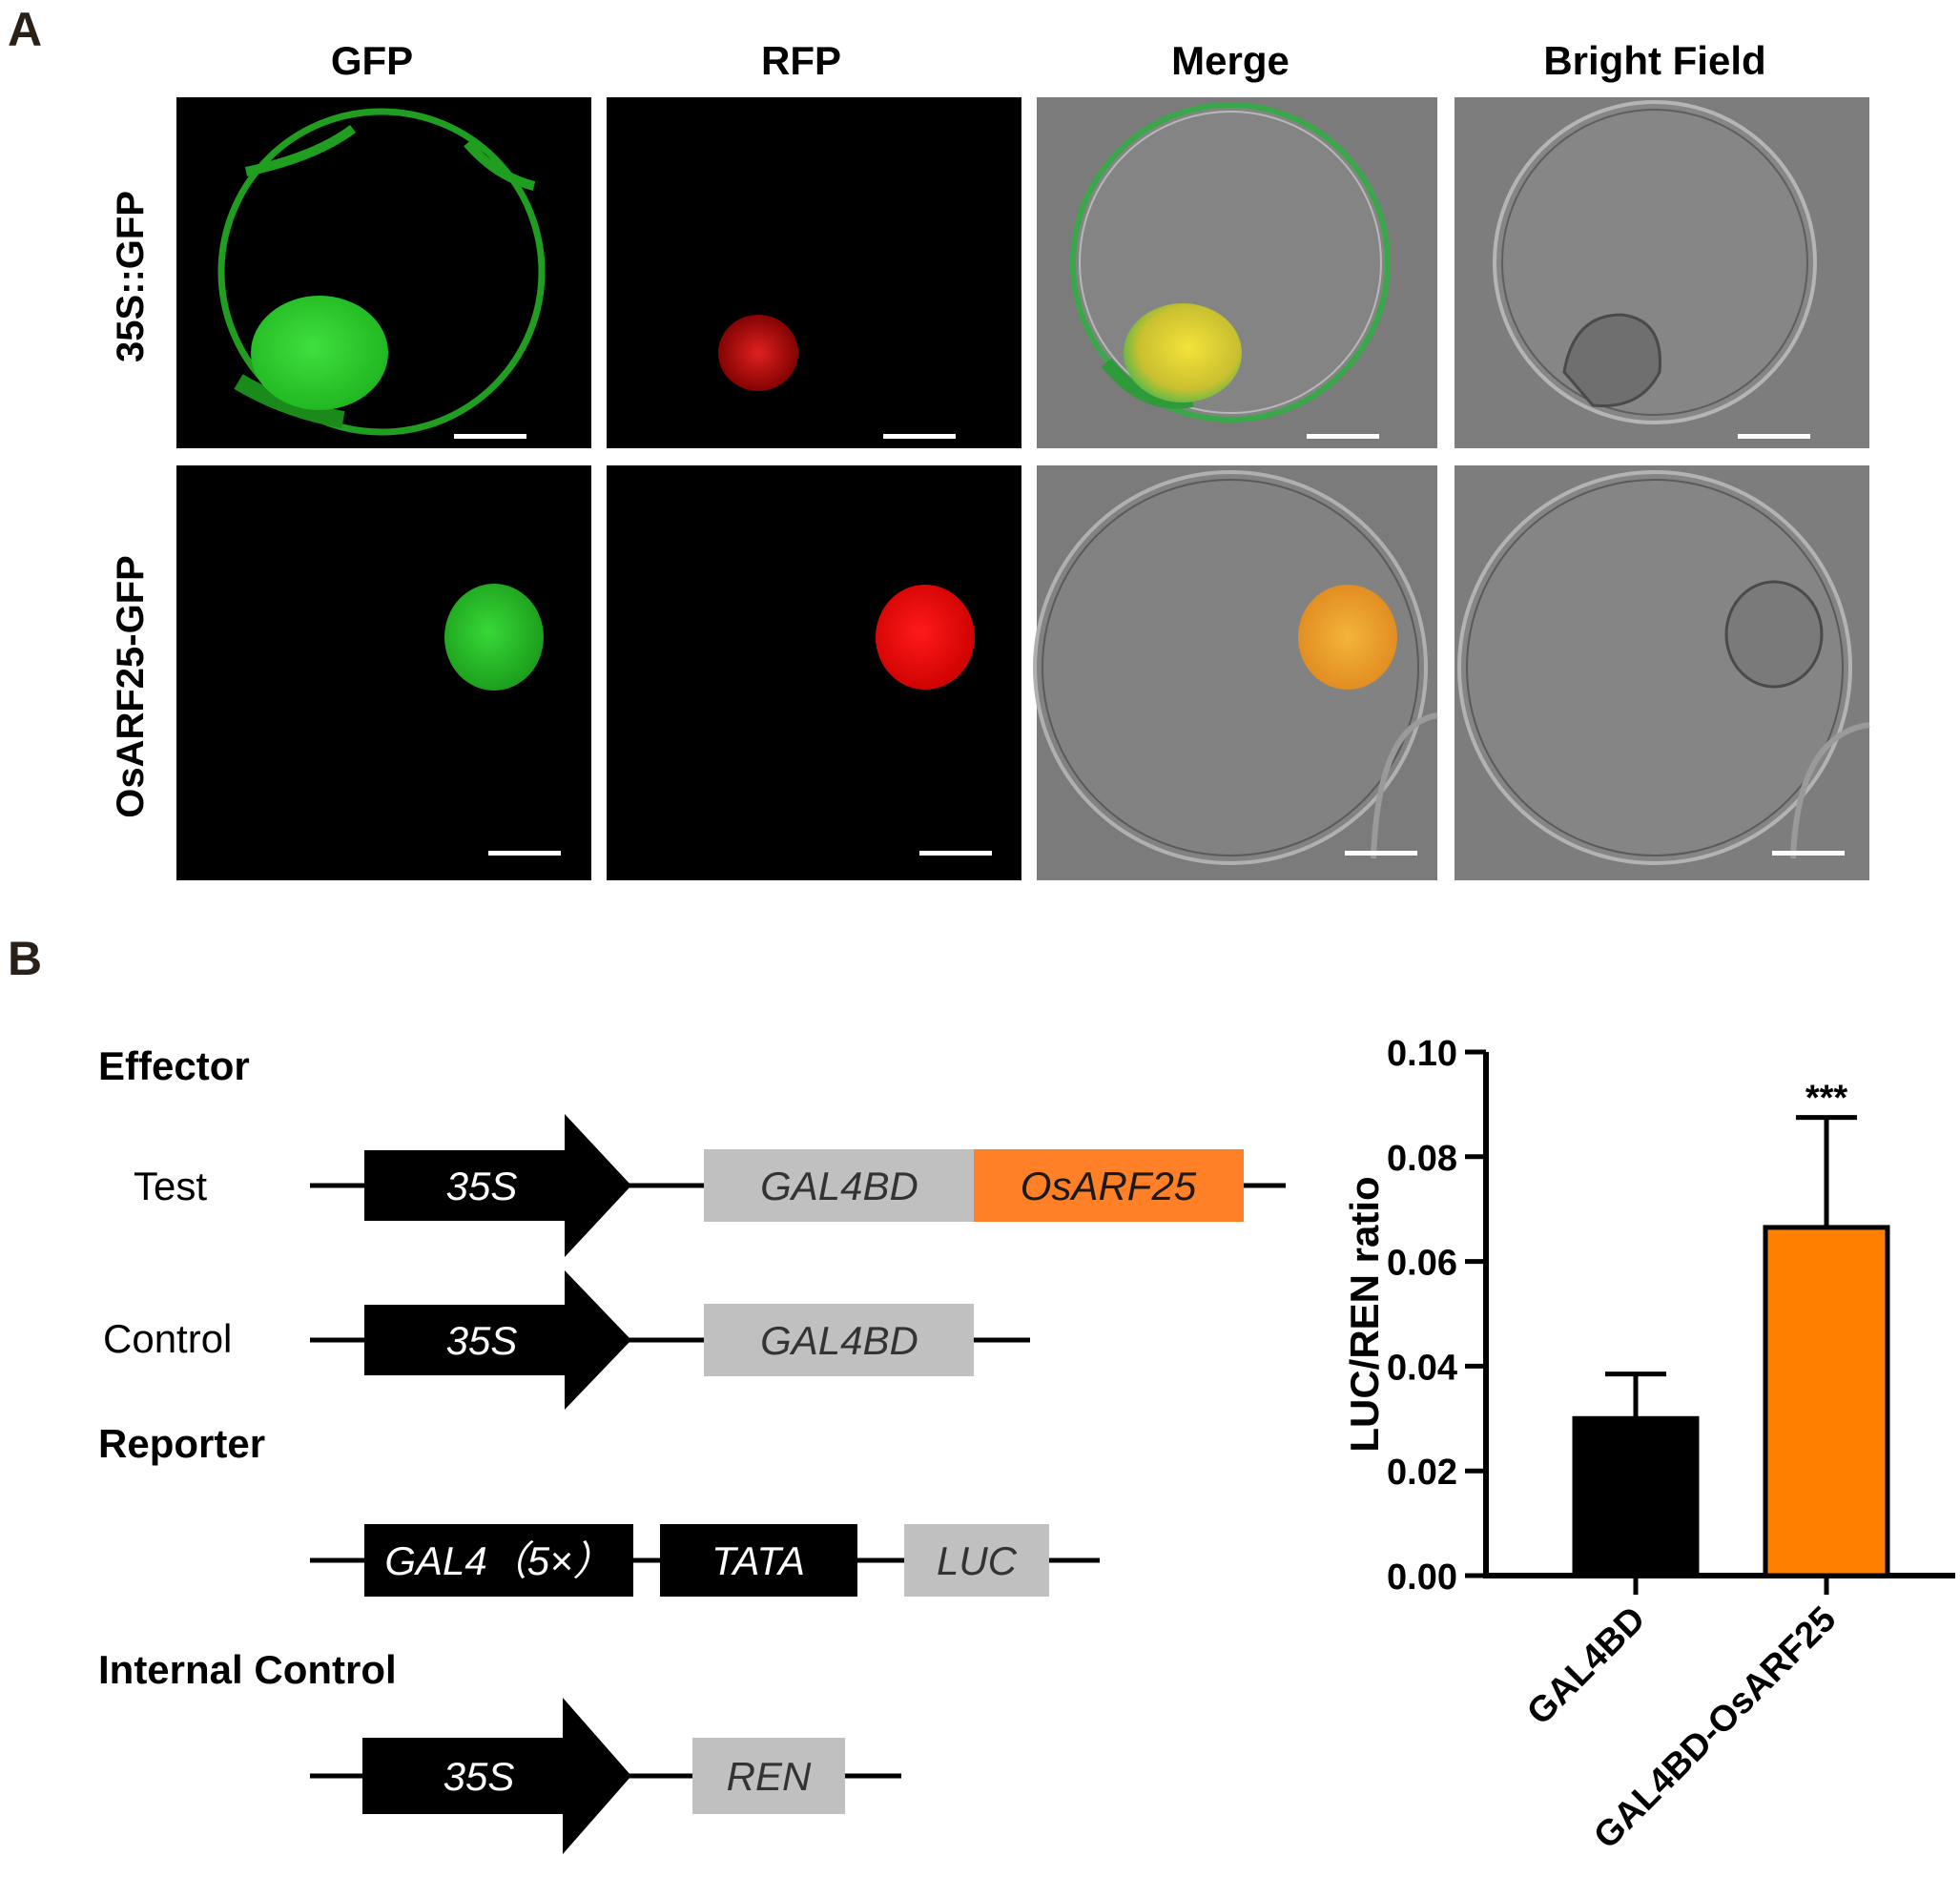 The image size is (1960, 1877). I want to click on test-label: Test, so click(170, 1186).